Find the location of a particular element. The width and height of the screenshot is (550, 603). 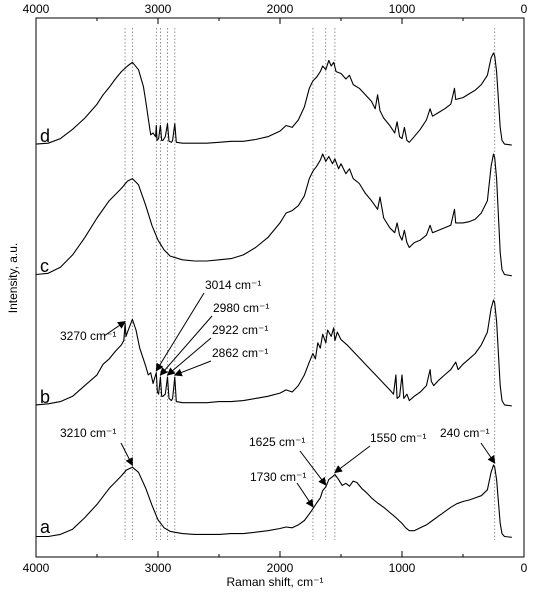

annotation-label-1625: 1625 cm⁻¹ is located at coordinates (277, 442).